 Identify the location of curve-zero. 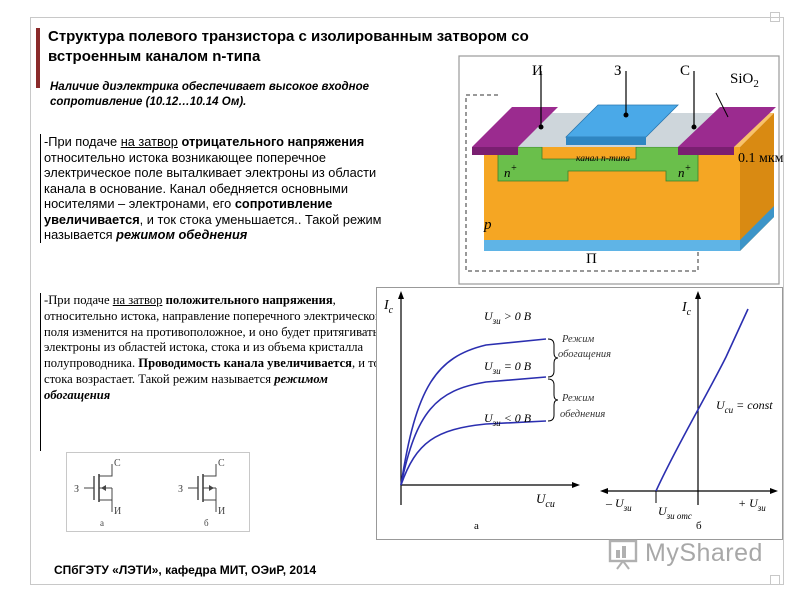
(473, 431).